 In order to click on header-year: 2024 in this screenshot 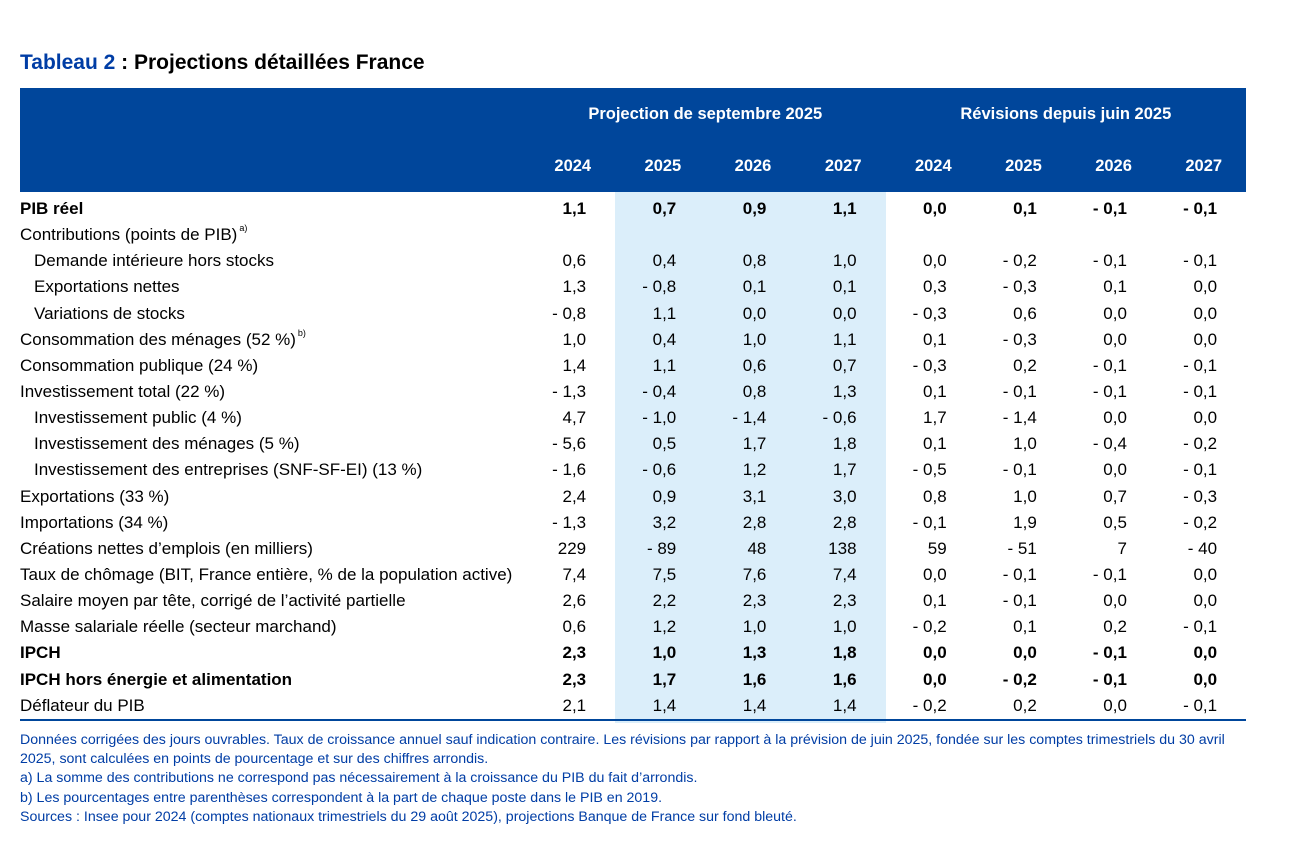, I will do `click(570, 166)`.